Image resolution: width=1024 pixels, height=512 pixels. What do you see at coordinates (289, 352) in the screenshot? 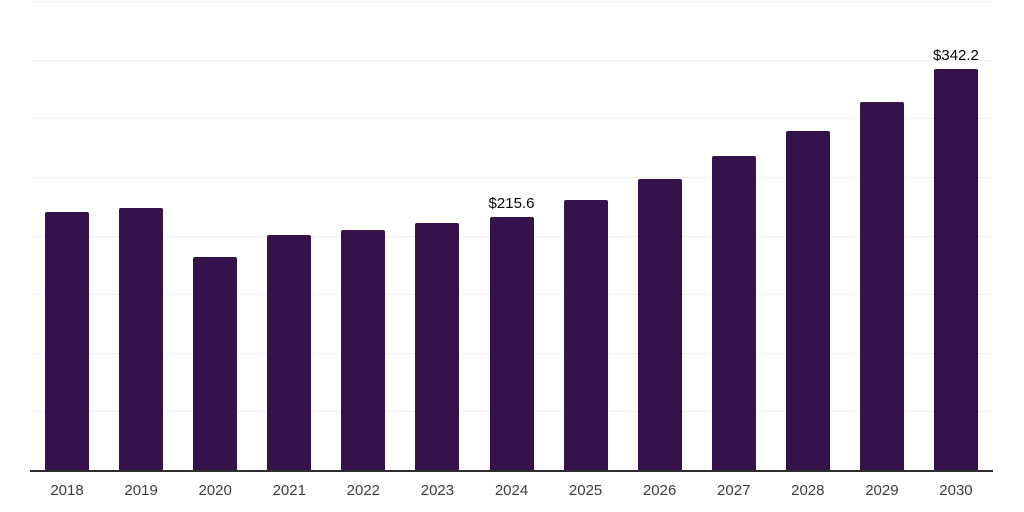
I see `bar-2021` at bounding box center [289, 352].